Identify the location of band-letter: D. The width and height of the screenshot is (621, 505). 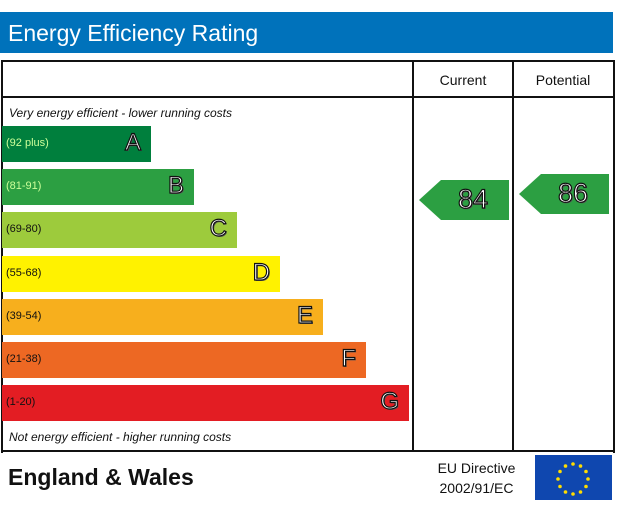
(261, 272).